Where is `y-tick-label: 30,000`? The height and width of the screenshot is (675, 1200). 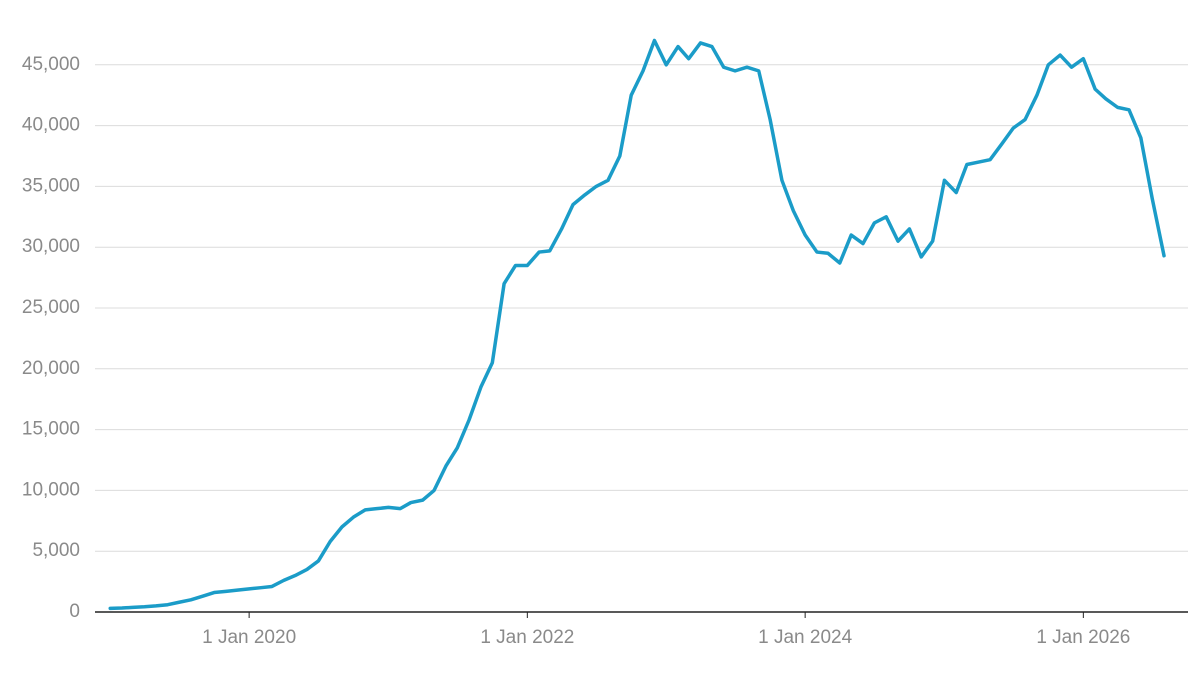 y-tick-label: 30,000 is located at coordinates (51, 246).